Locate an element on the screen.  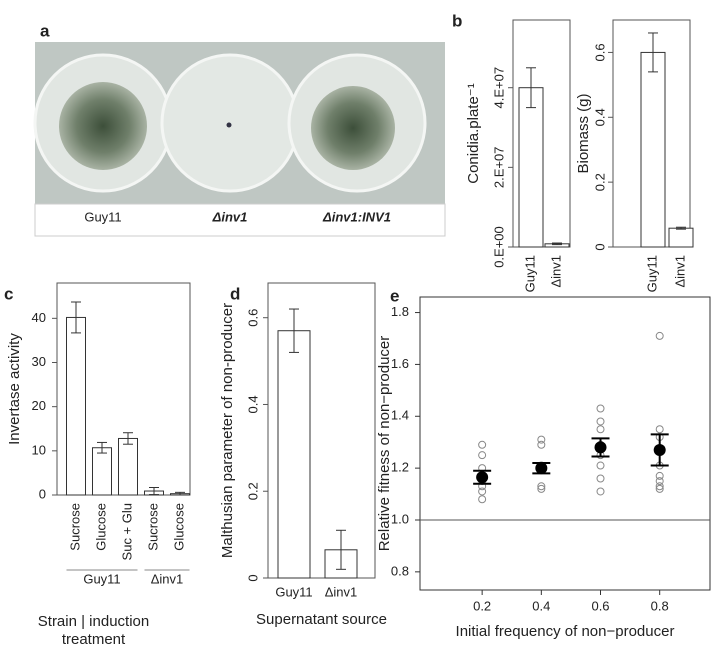
caption: Guy11 is located at coordinates (102, 216).